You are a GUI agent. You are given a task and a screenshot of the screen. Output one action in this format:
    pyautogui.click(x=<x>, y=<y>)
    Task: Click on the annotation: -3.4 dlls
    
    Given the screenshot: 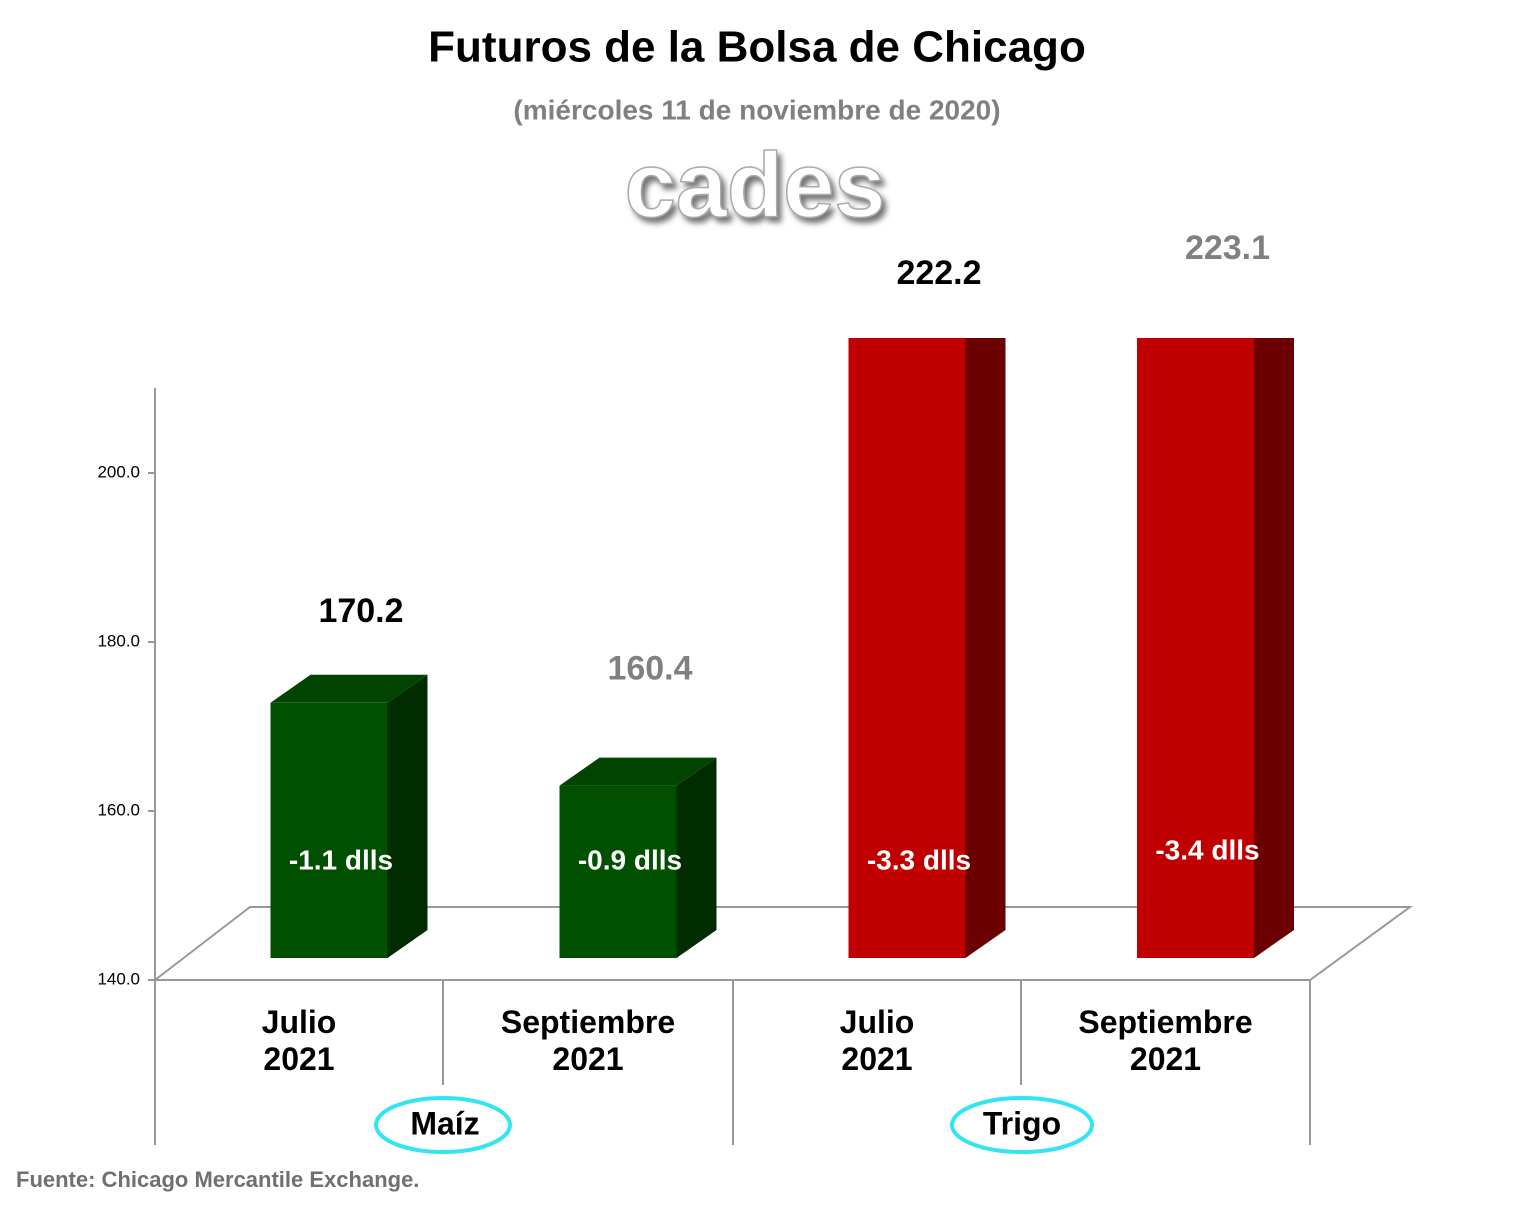 What is the action you would take?
    pyautogui.click(x=1207, y=849)
    